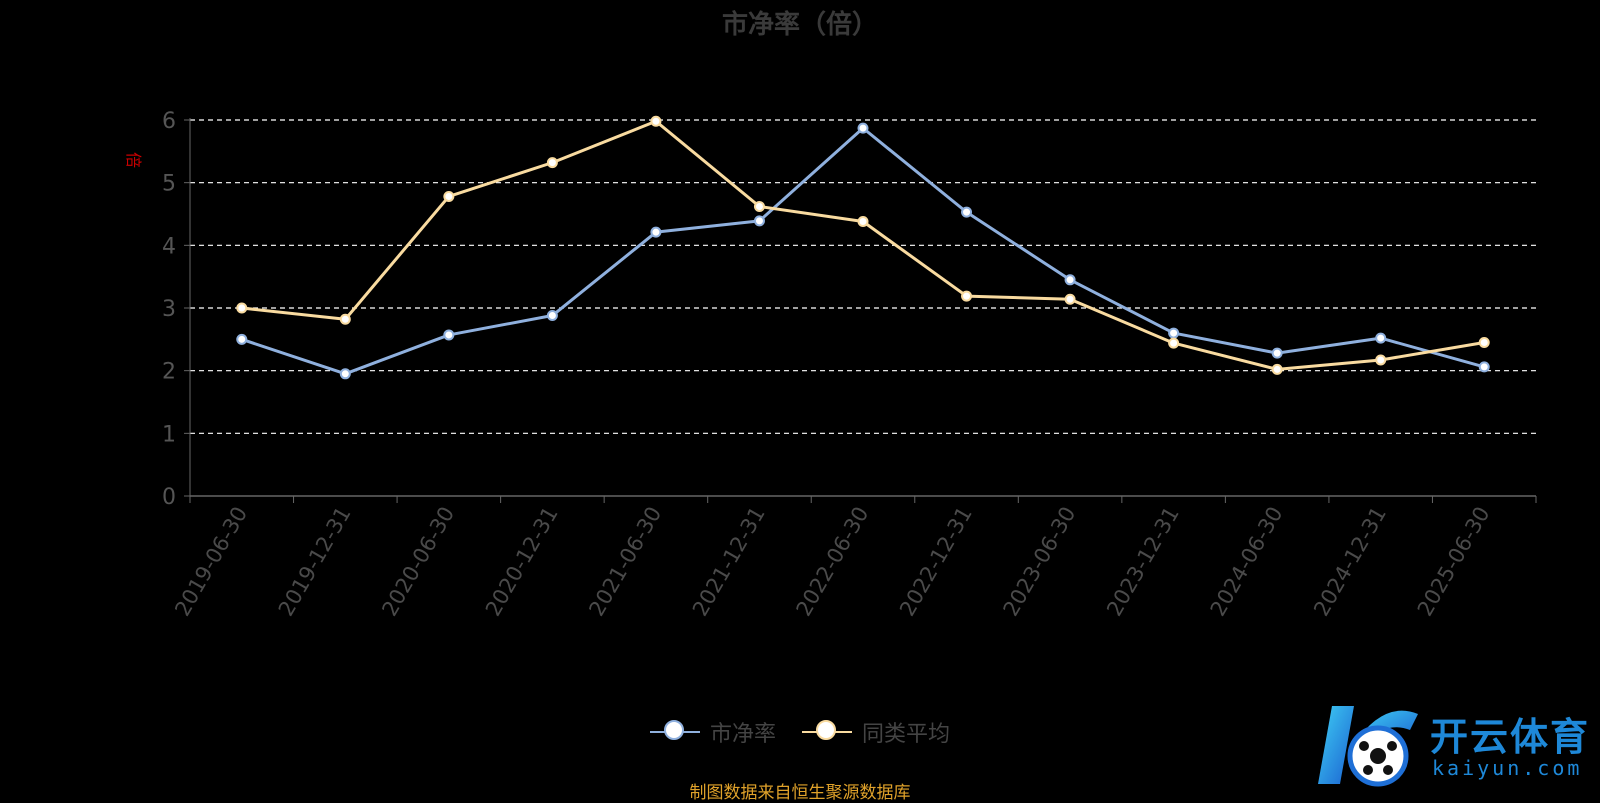 The height and width of the screenshot is (803, 1600). Describe the element at coordinates (169, 184) in the screenshot. I see `y-tick-label: 5` at that location.